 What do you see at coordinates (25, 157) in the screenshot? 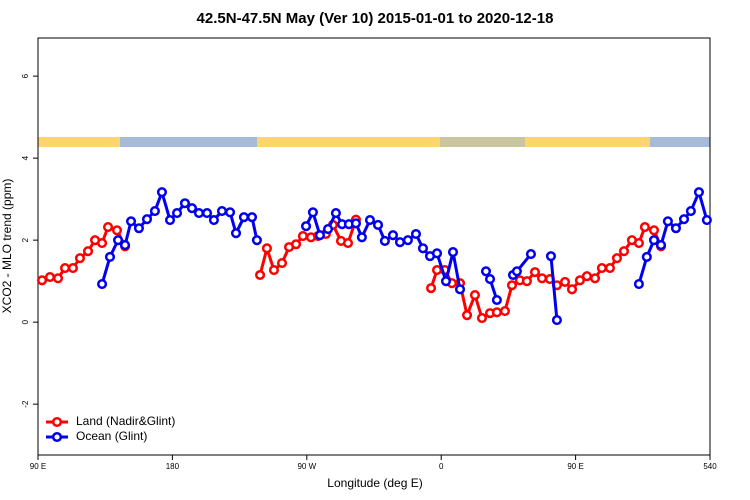
I see `y-tick-label: 4` at bounding box center [25, 157].